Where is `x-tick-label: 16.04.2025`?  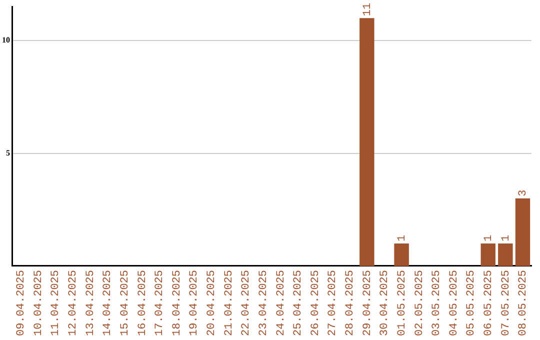 x-tick-label: 16.04.2025 is located at coordinates (142, 303).